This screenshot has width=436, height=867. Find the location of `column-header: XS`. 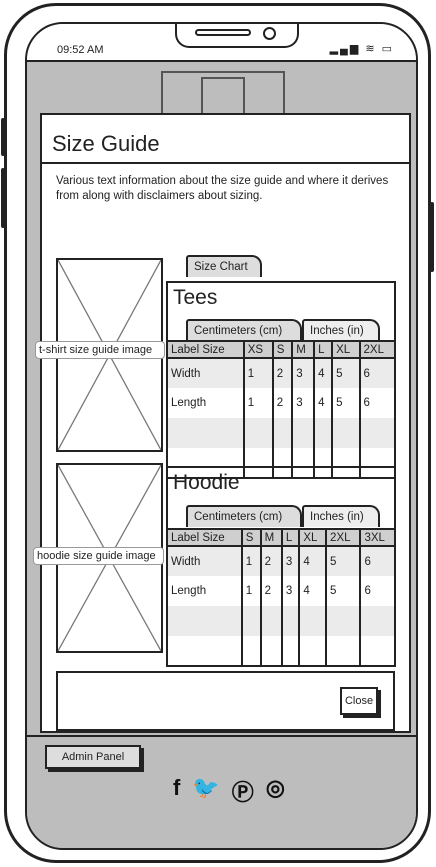

column-header: XS is located at coordinates (257, 349).